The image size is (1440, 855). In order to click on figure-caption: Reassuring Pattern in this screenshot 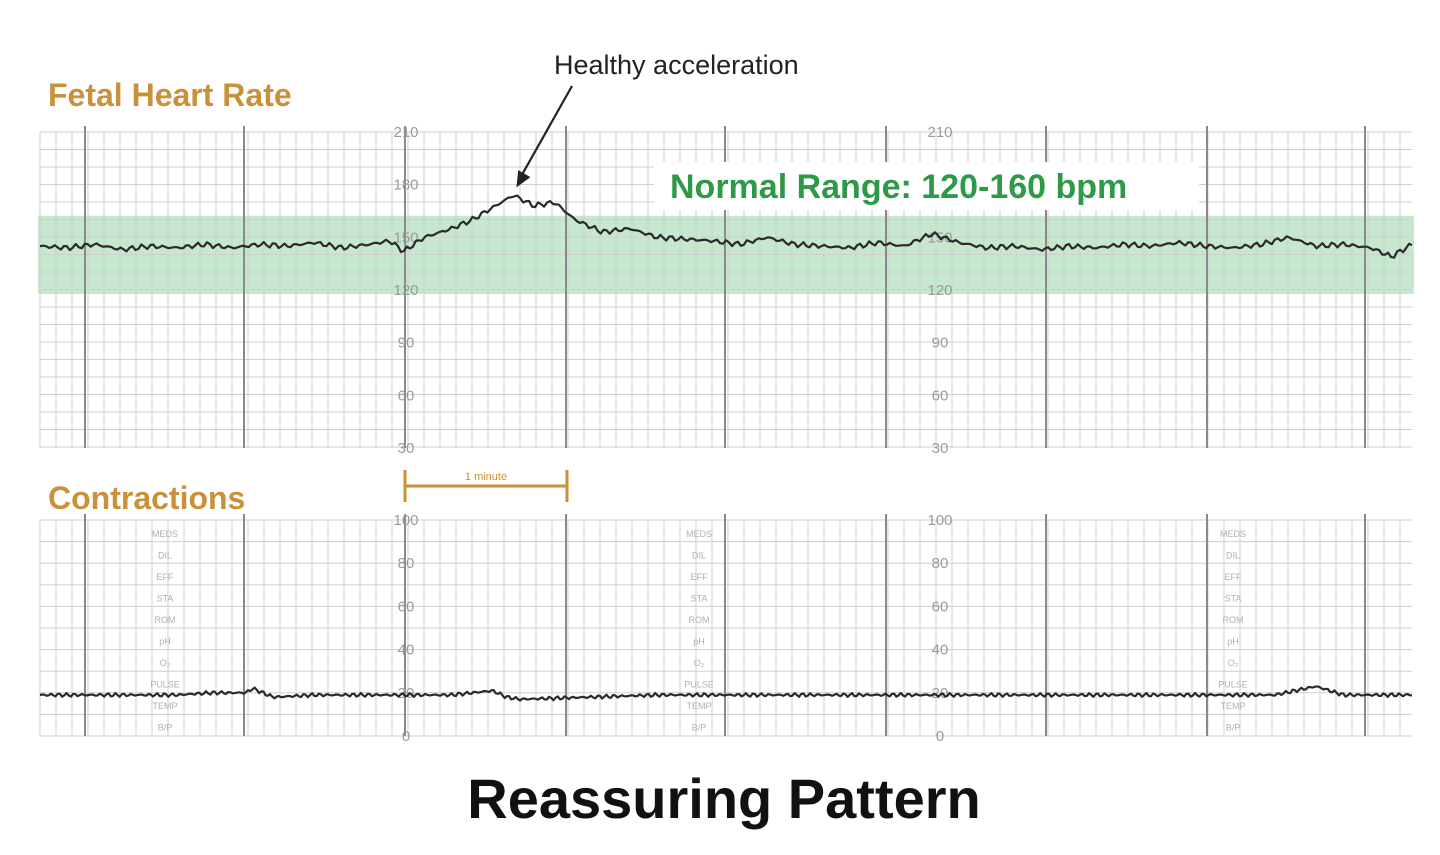, I will do `click(724, 798)`.